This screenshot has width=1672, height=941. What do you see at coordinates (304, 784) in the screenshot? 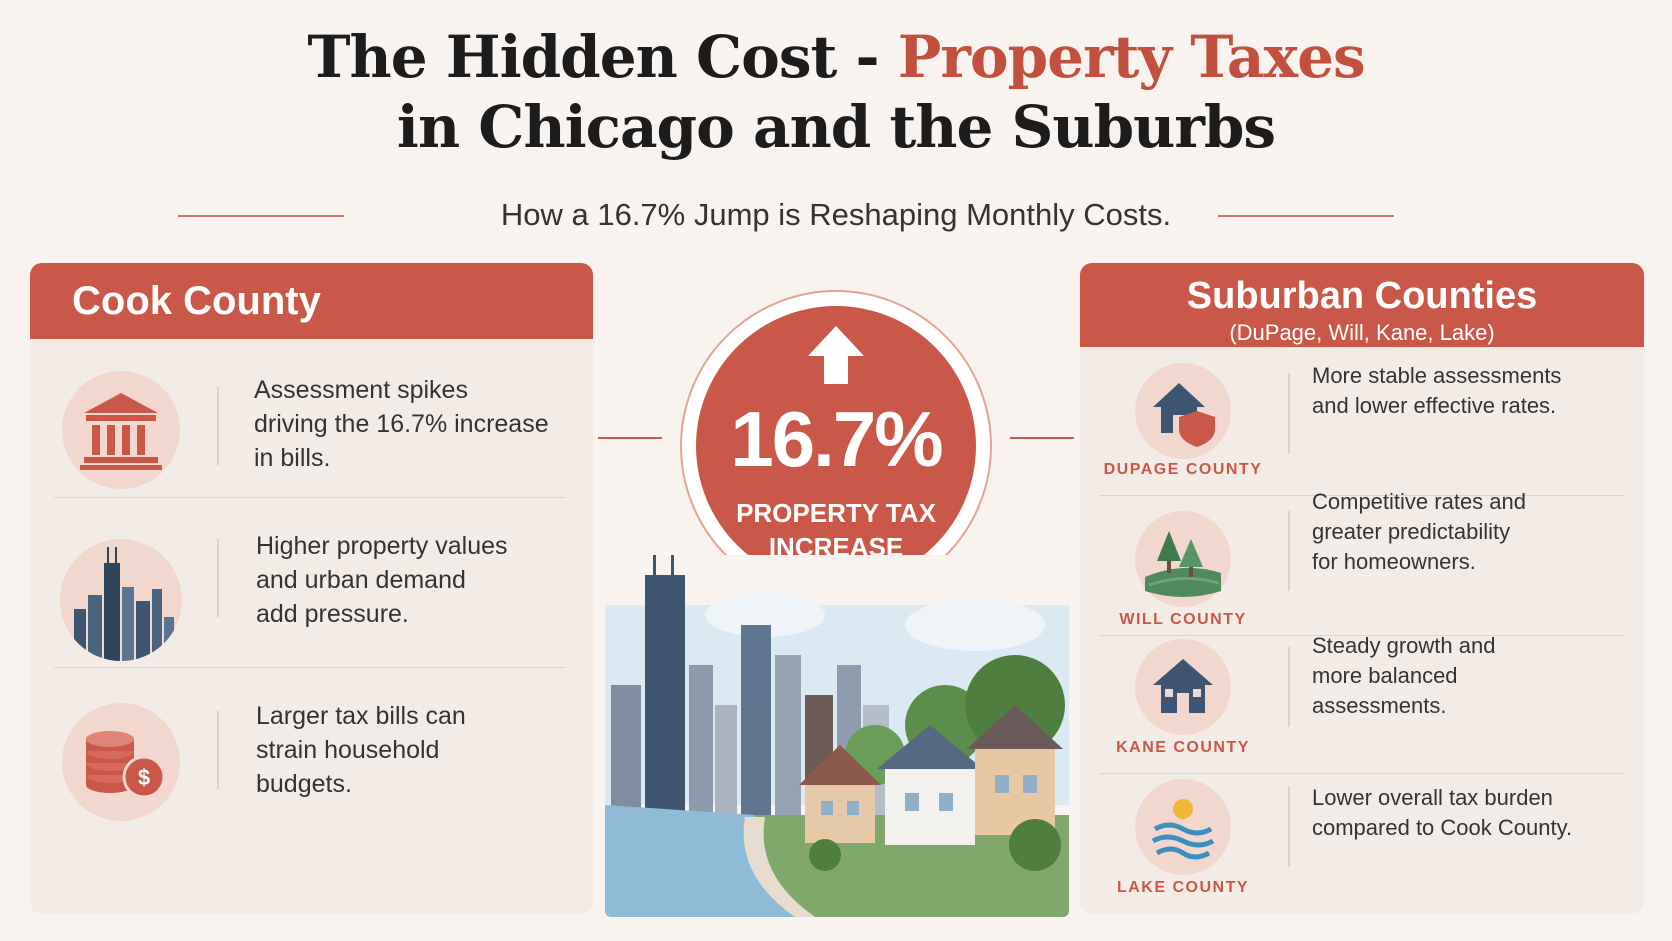
I see `text-line: budgets.` at bounding box center [304, 784].